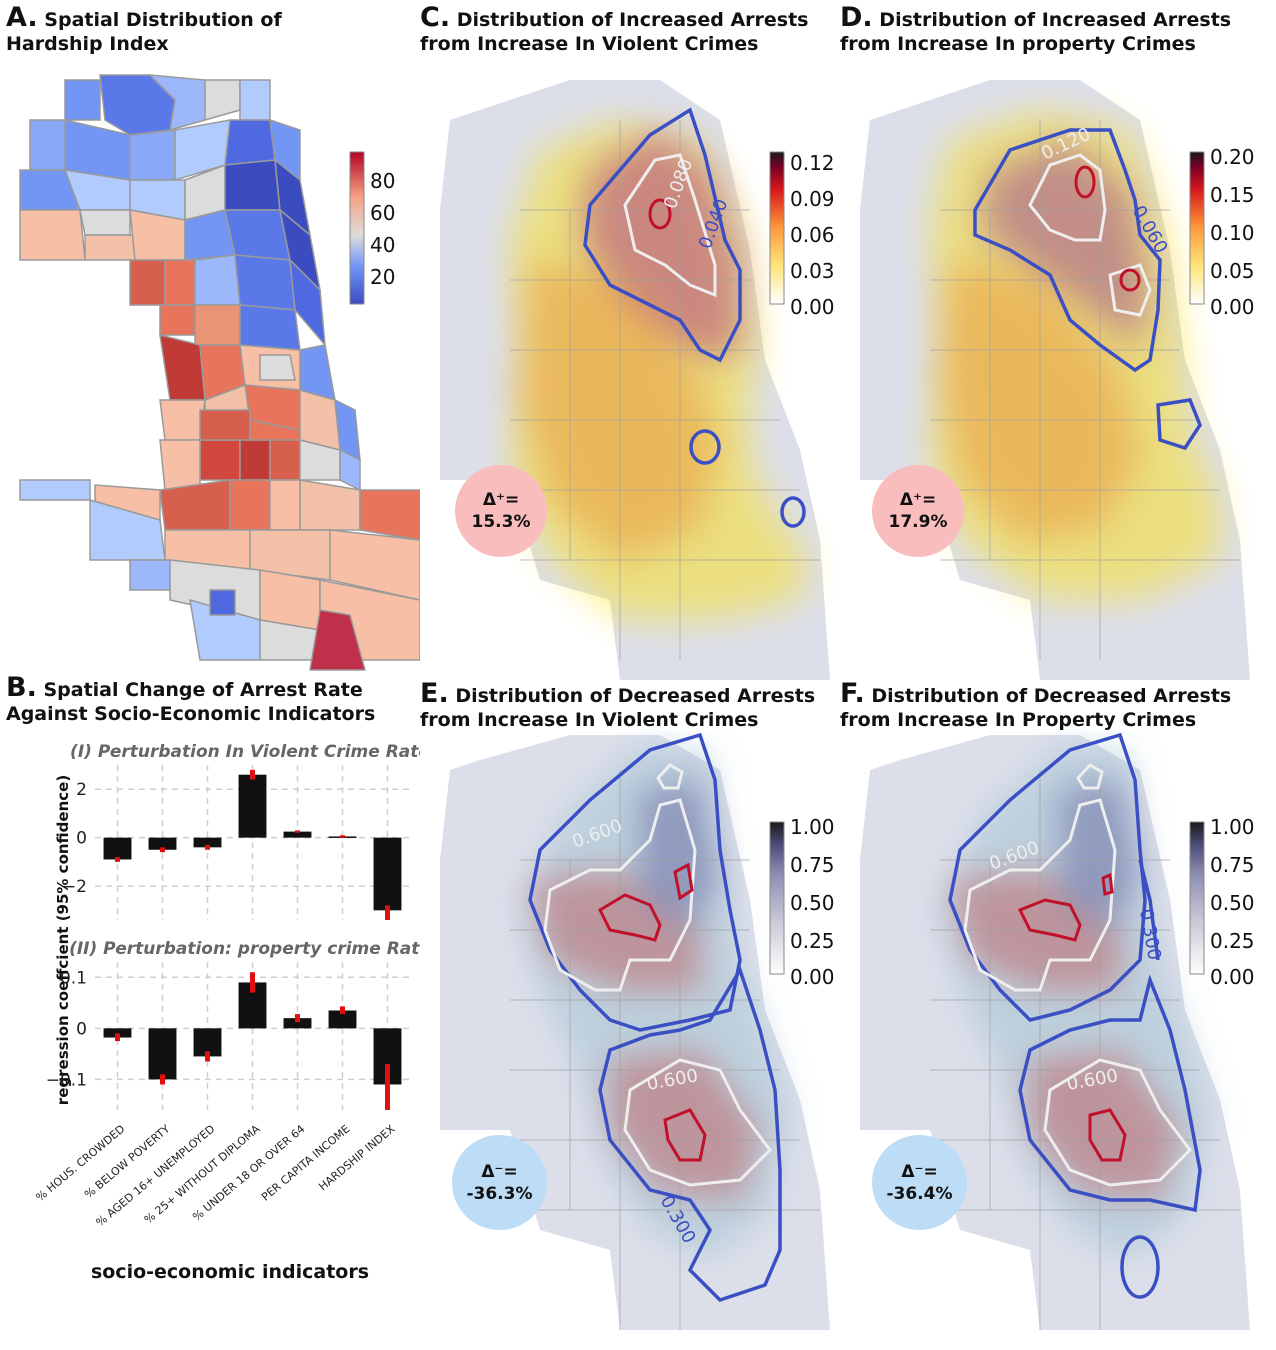 The width and height of the screenshot is (1276, 1350). I want to click on x-tick-label: PER CAPITA INCOME, so click(305, 1162).